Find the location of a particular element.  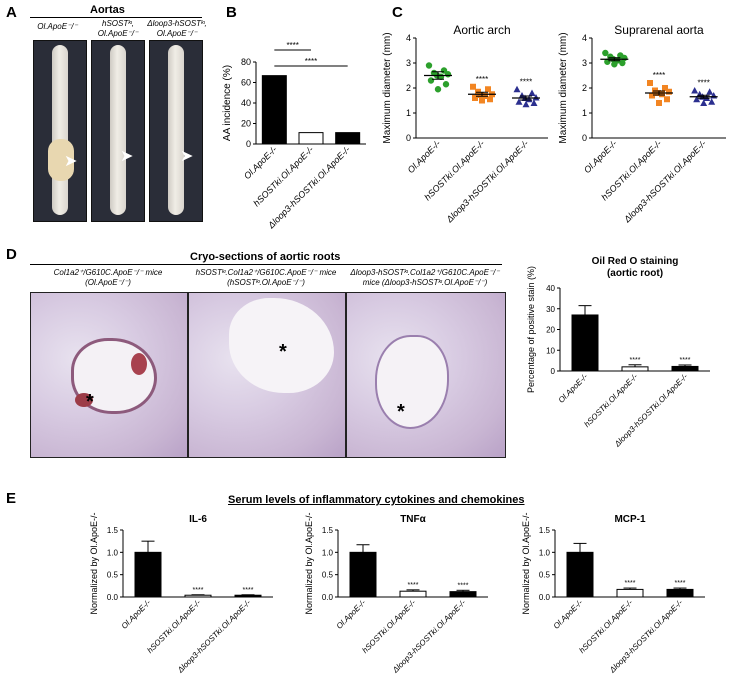

histo-caption-2: hSOSTᵏᶦ.Col1a2⁺/G610C.ApoE⁻/⁻ mice is located at coordinates (266, 272).